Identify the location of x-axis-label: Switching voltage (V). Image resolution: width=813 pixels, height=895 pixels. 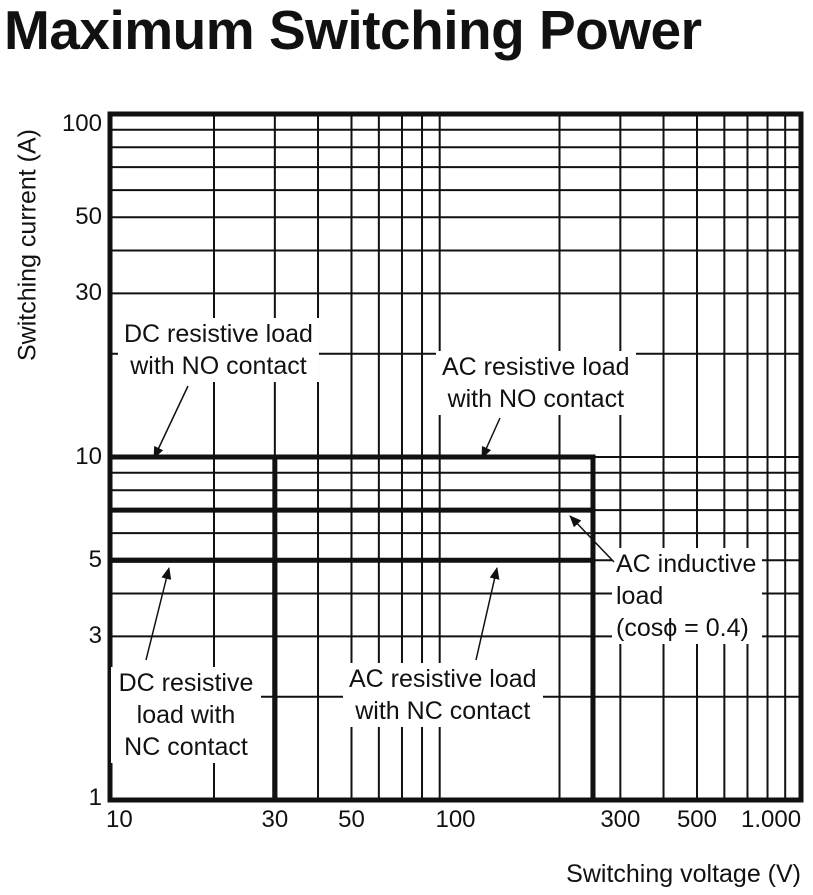
(683, 874).